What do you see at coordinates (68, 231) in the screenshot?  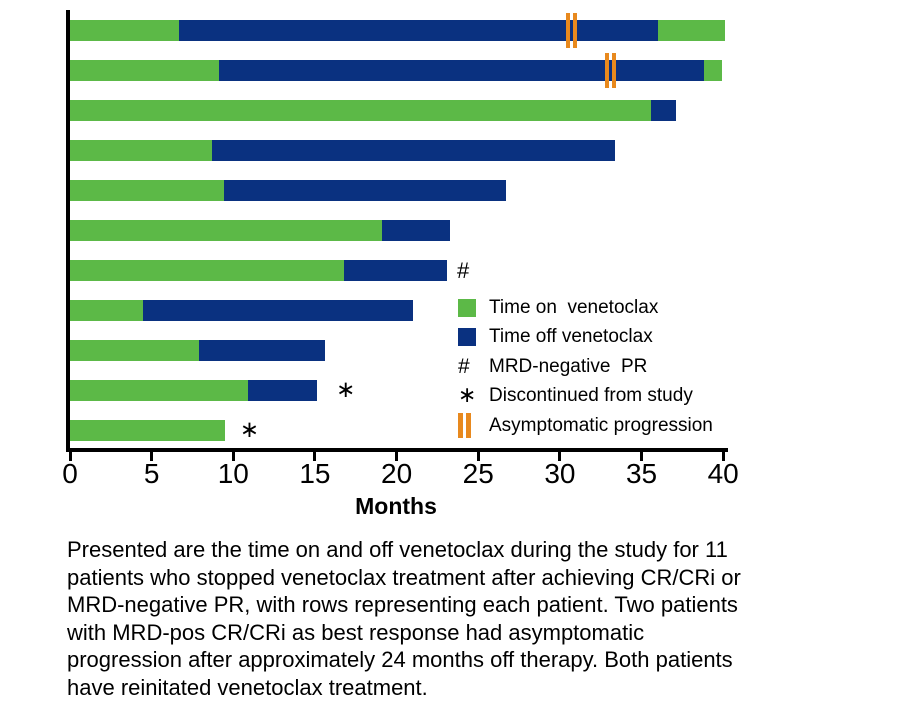 I see `y-axis-line` at bounding box center [68, 231].